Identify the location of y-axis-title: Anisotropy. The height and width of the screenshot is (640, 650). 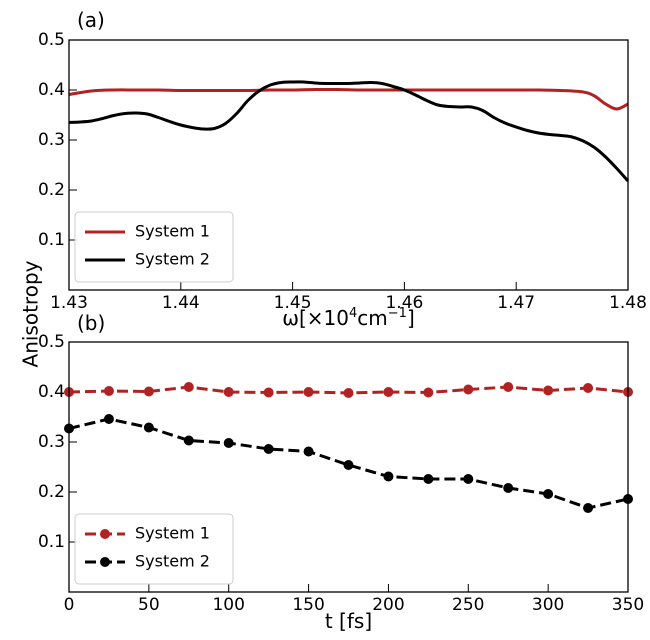
(31, 313).